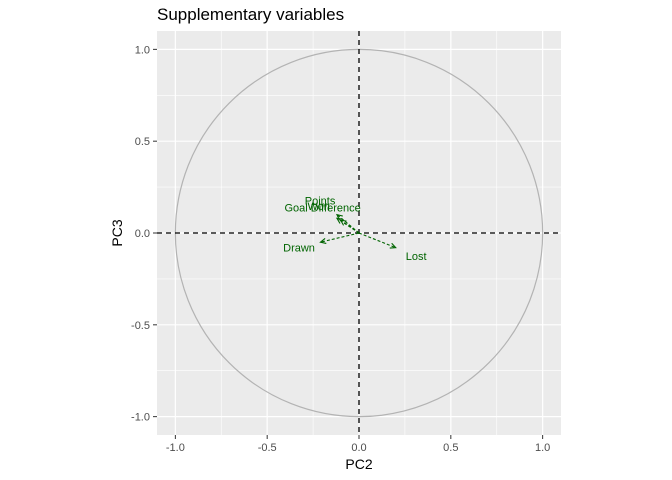  Describe the element at coordinates (377, 240) in the screenshot. I see `arrow-lost` at that location.